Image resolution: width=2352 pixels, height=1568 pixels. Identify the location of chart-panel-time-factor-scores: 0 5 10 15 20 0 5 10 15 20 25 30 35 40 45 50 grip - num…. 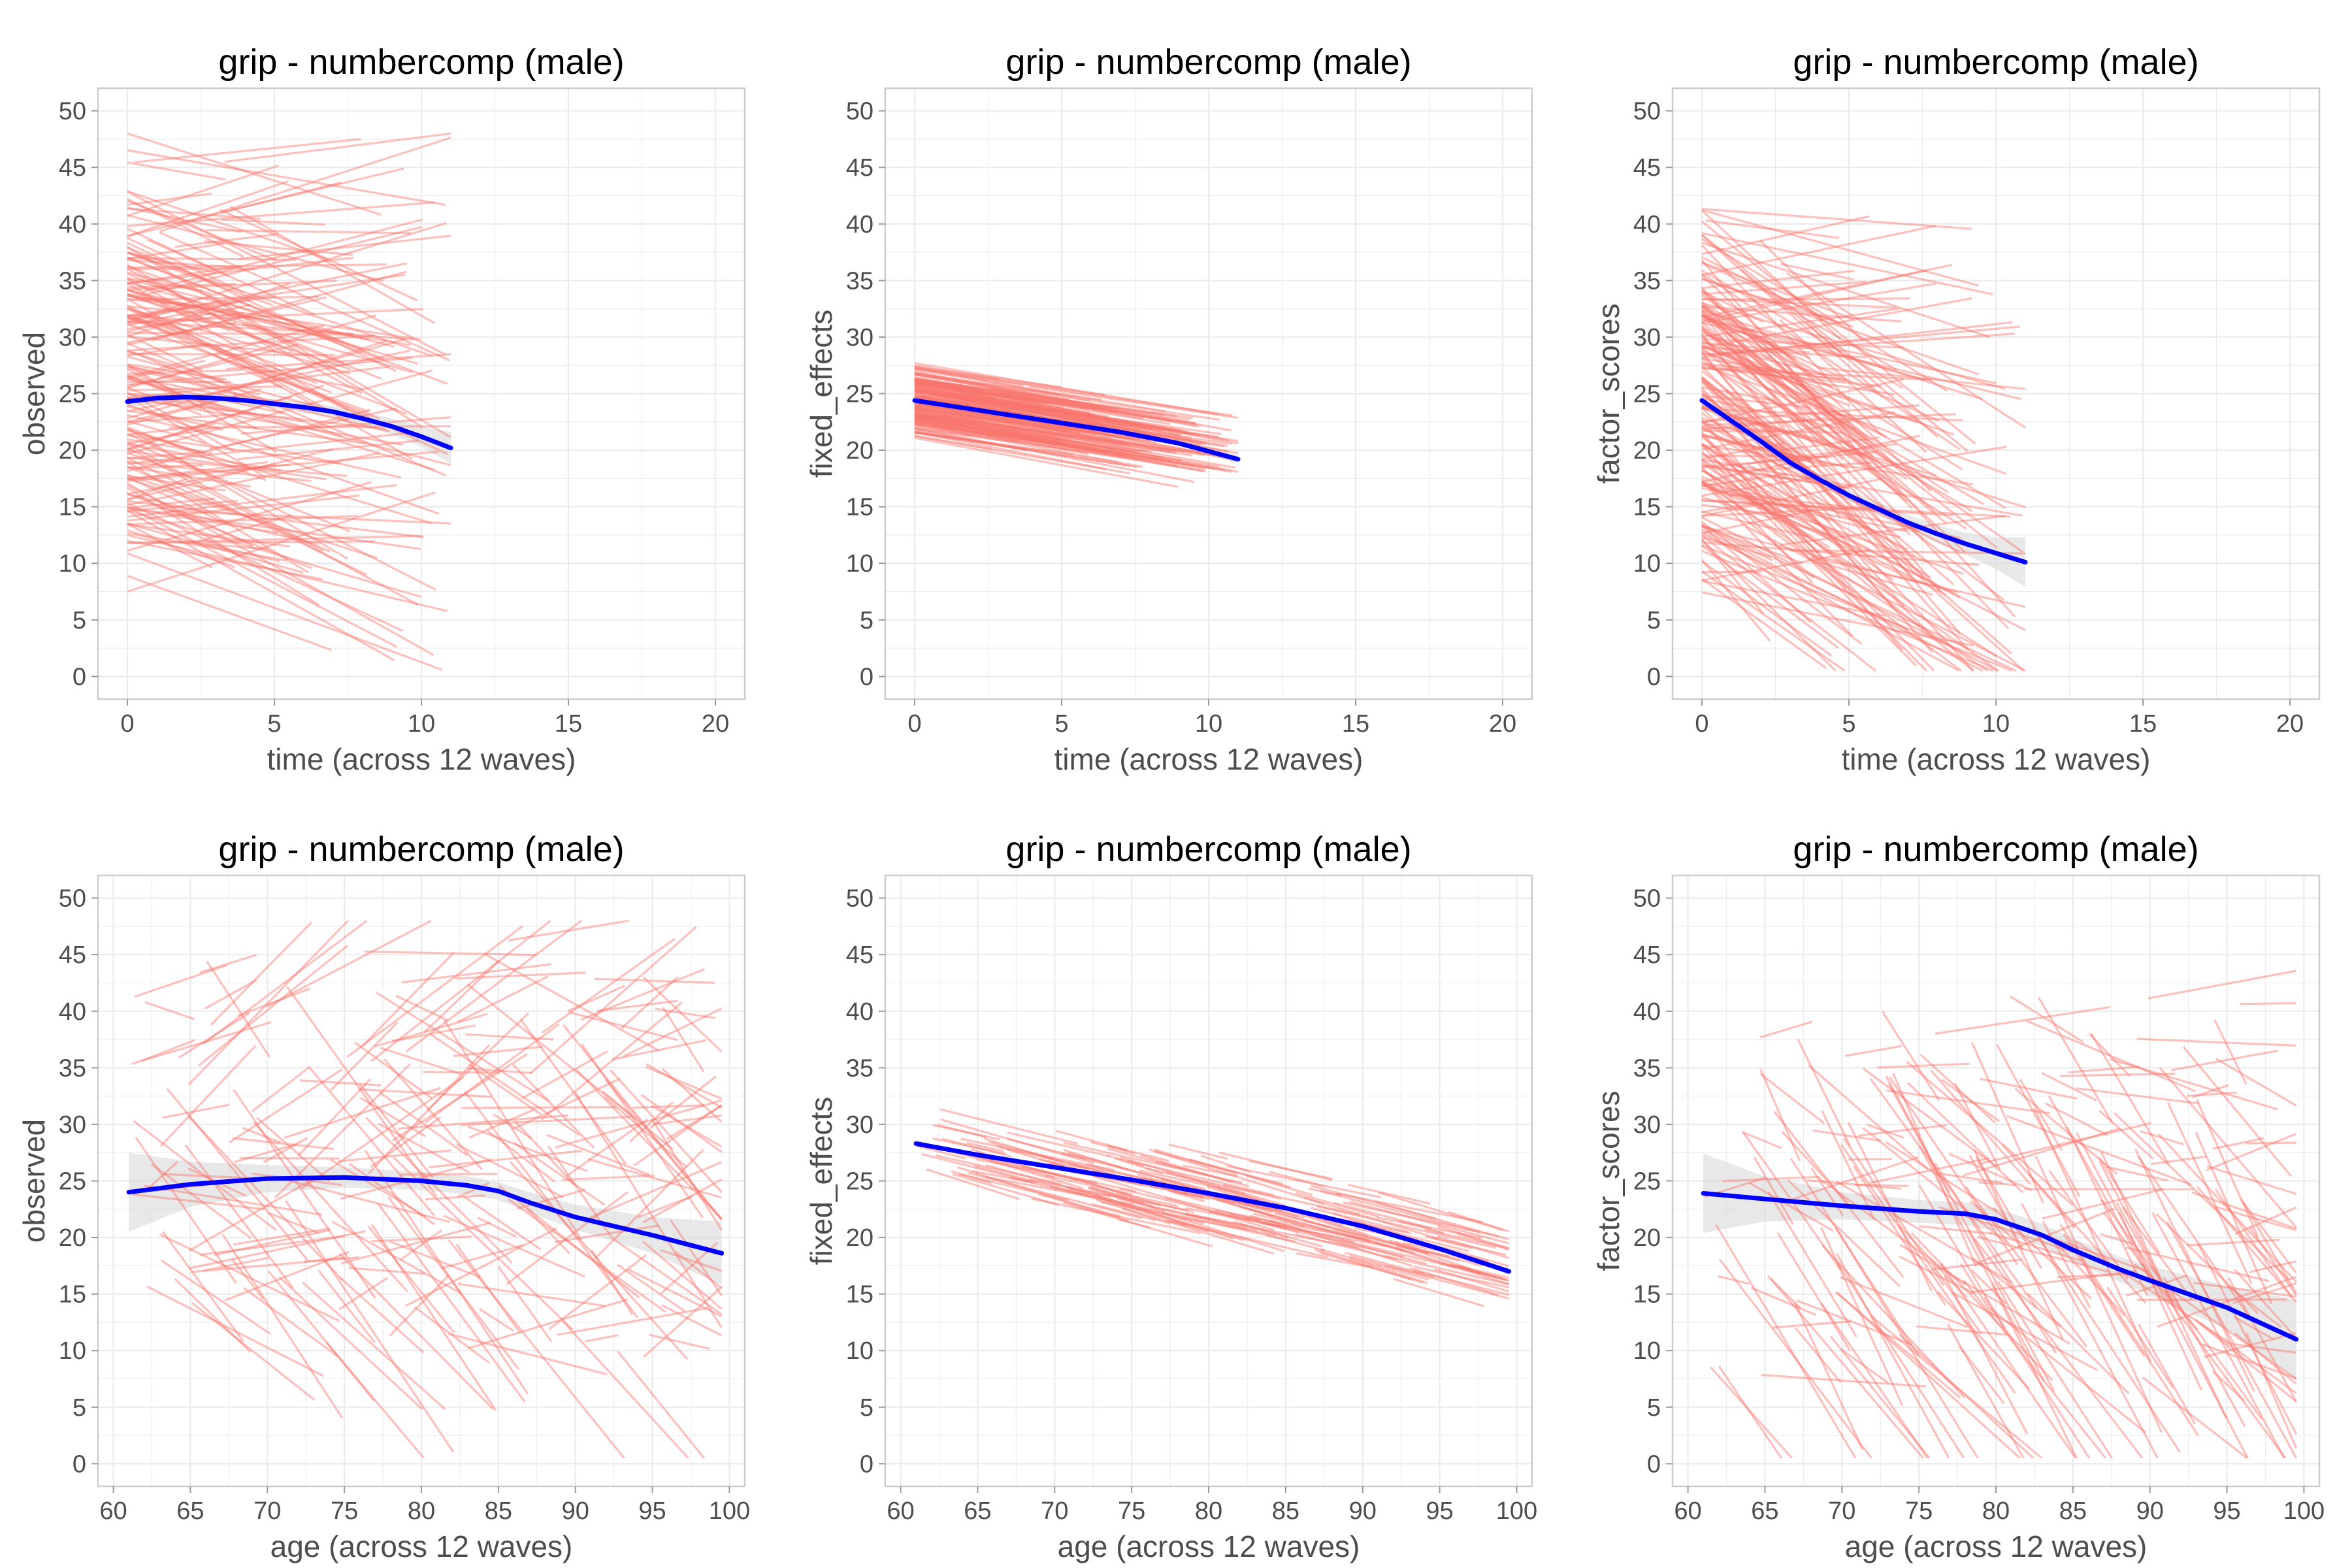
(1956, 409).